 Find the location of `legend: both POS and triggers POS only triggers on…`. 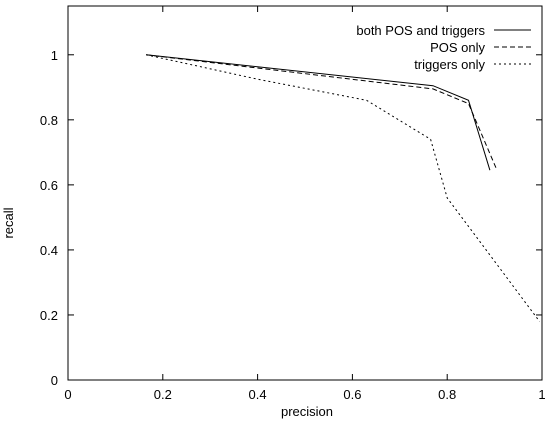

legend: both POS and triggers POS only triggers on… is located at coordinates (443, 47).